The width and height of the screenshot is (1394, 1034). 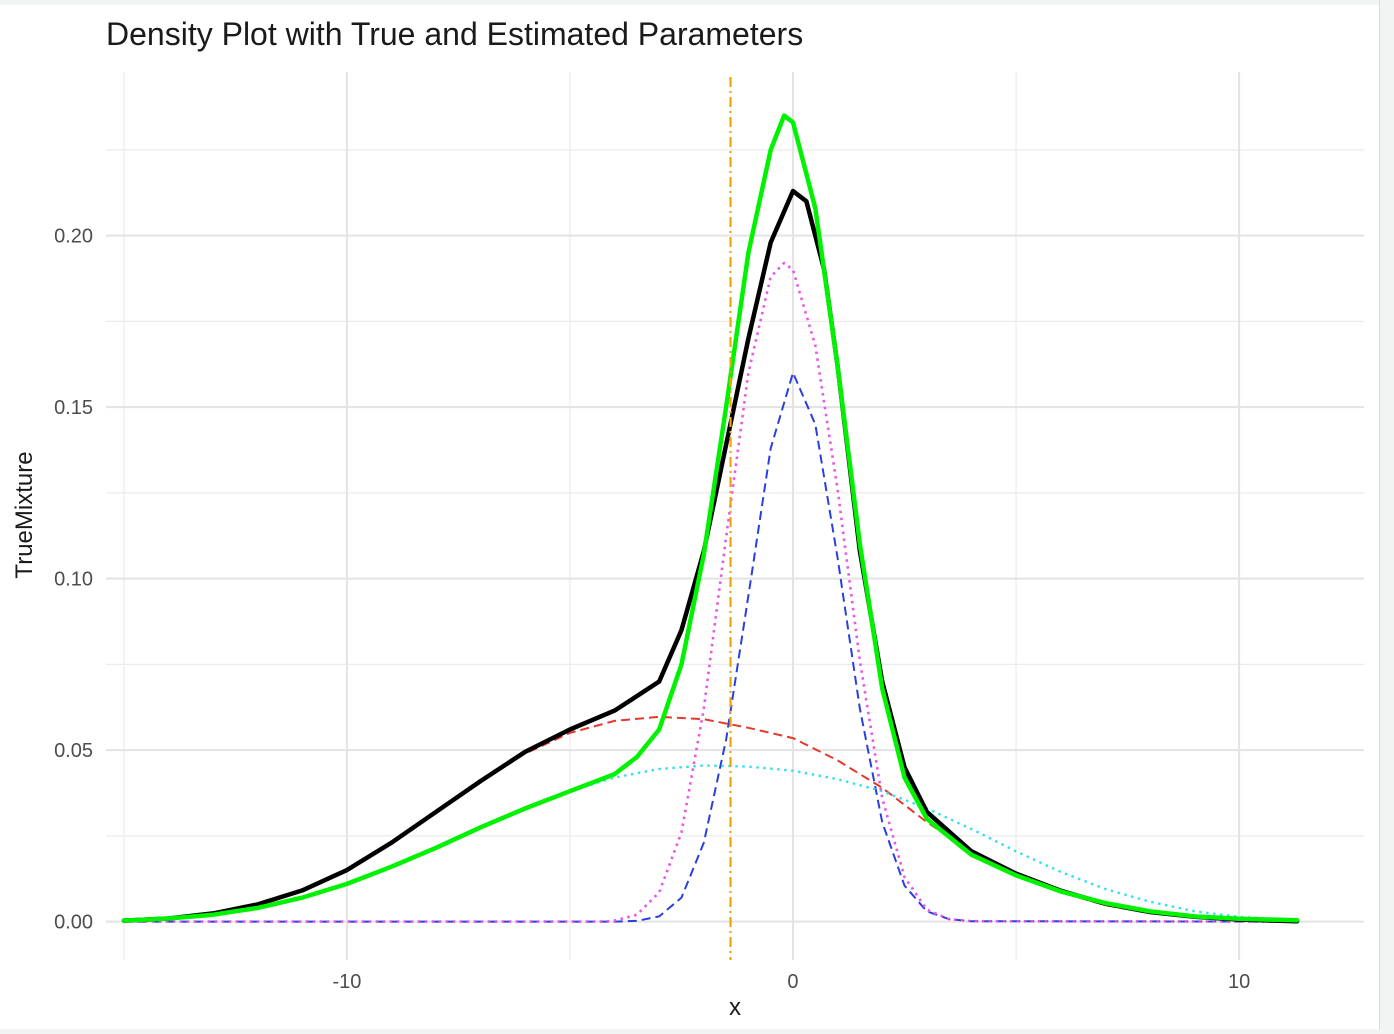 What do you see at coordinates (24, 514) in the screenshot?
I see `y-axis-label: TrueMixture` at bounding box center [24, 514].